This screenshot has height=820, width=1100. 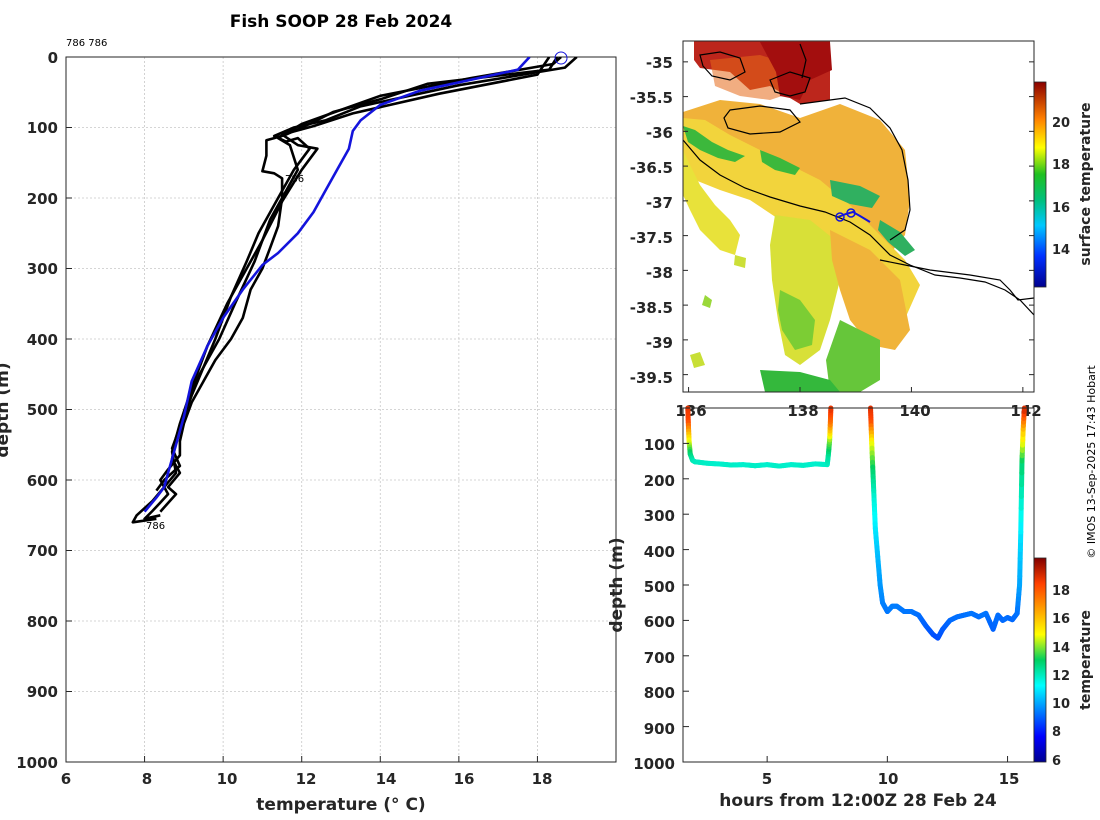 I want to click on profile-xtick-label: 18, so click(x=542, y=779).